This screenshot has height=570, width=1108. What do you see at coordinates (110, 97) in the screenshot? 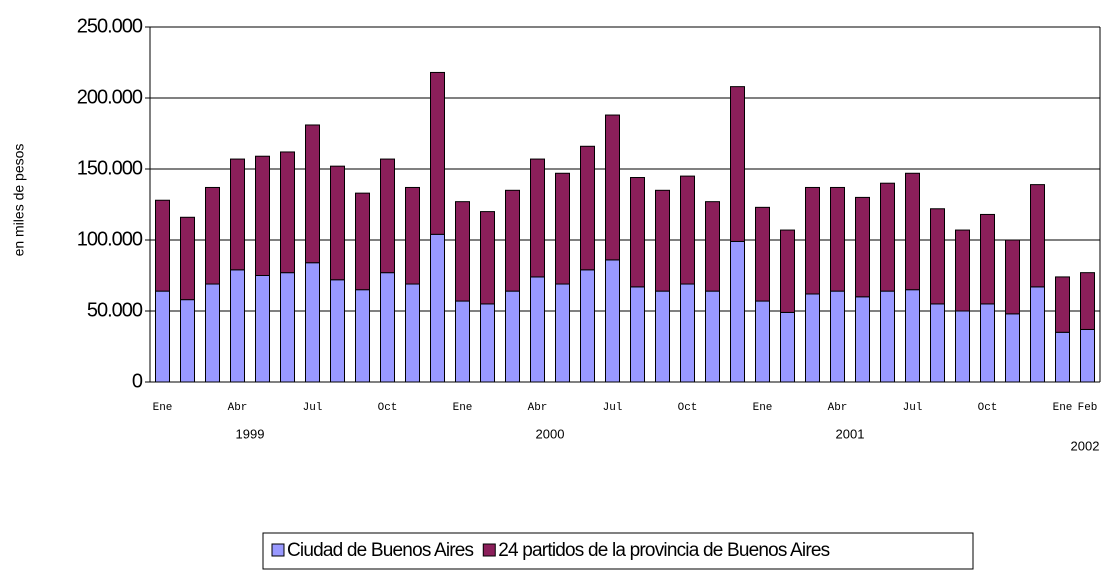
I see `y-tick-label: 200.000` at bounding box center [110, 97].